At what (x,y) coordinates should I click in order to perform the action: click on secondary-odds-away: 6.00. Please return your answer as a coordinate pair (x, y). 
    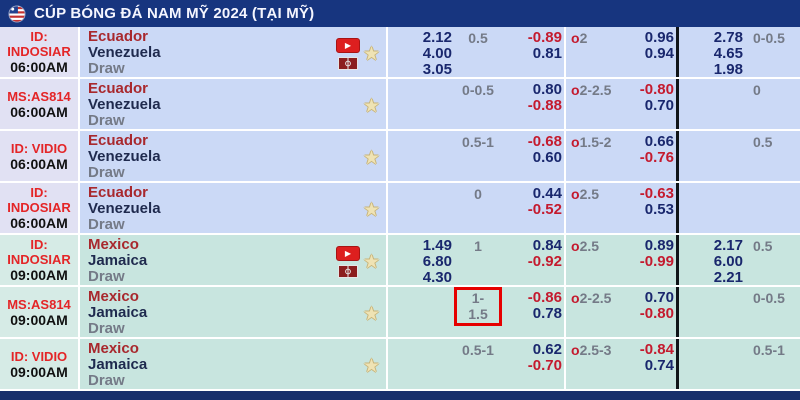
    Looking at the image, I should click on (728, 261).